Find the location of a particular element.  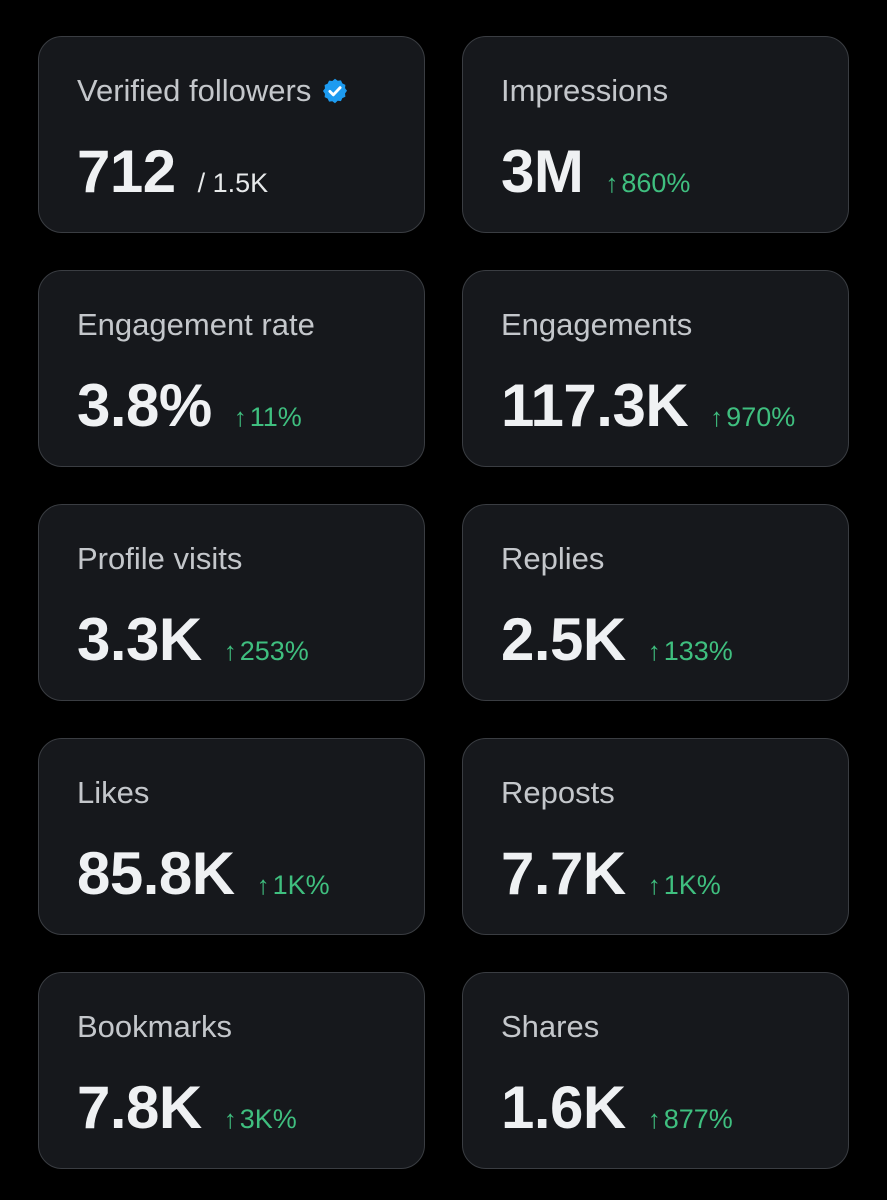

metric-card-profile-visits: Profile visits 3.3K ↑ 253% is located at coordinates (231, 602).